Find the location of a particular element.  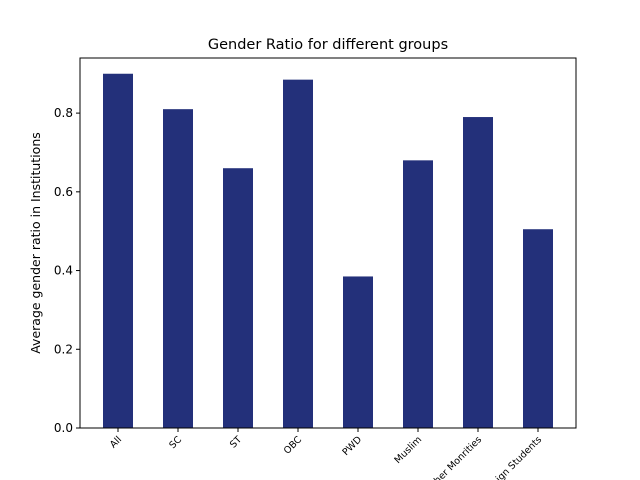

bar-sc is located at coordinates (178, 268).